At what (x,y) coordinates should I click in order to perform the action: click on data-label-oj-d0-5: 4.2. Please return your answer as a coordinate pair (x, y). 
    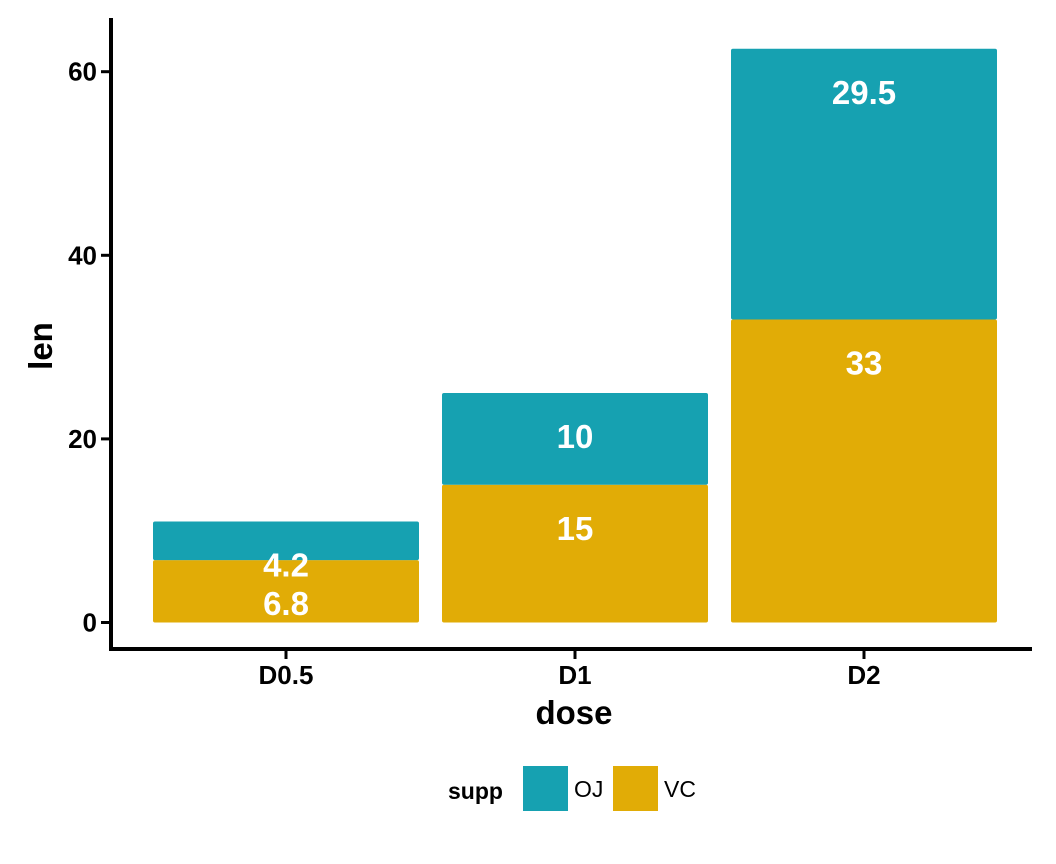
    Looking at the image, I should click on (286, 565).